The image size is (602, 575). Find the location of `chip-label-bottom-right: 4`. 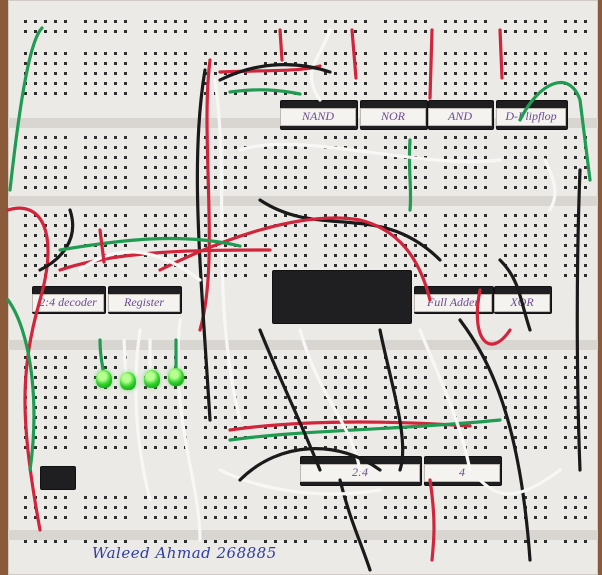

chip-label-bottom-right: 4 is located at coordinates (462, 473).